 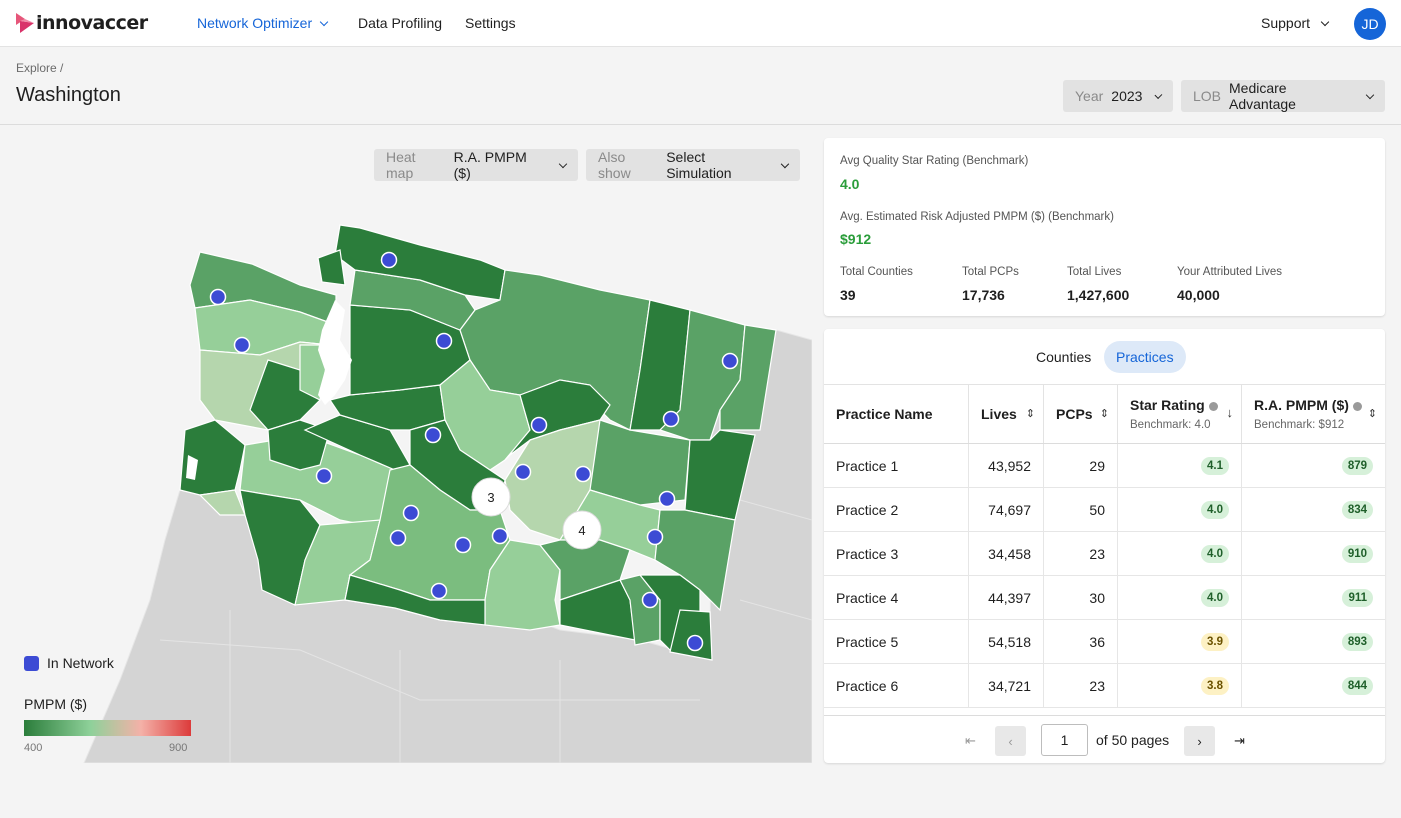 What do you see at coordinates (1313, 414) in the screenshot?
I see `col-ra-pmpm: R.A. PMPM ($) Benchmark: $912 ⇕` at bounding box center [1313, 414].